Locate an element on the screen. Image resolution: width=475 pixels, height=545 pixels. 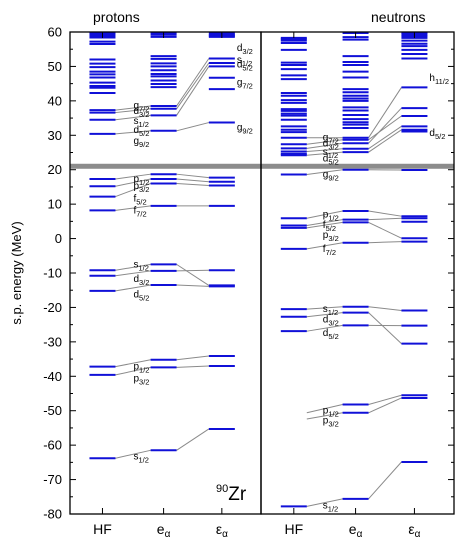
x-tick-main: e is located at coordinates (353, 529).